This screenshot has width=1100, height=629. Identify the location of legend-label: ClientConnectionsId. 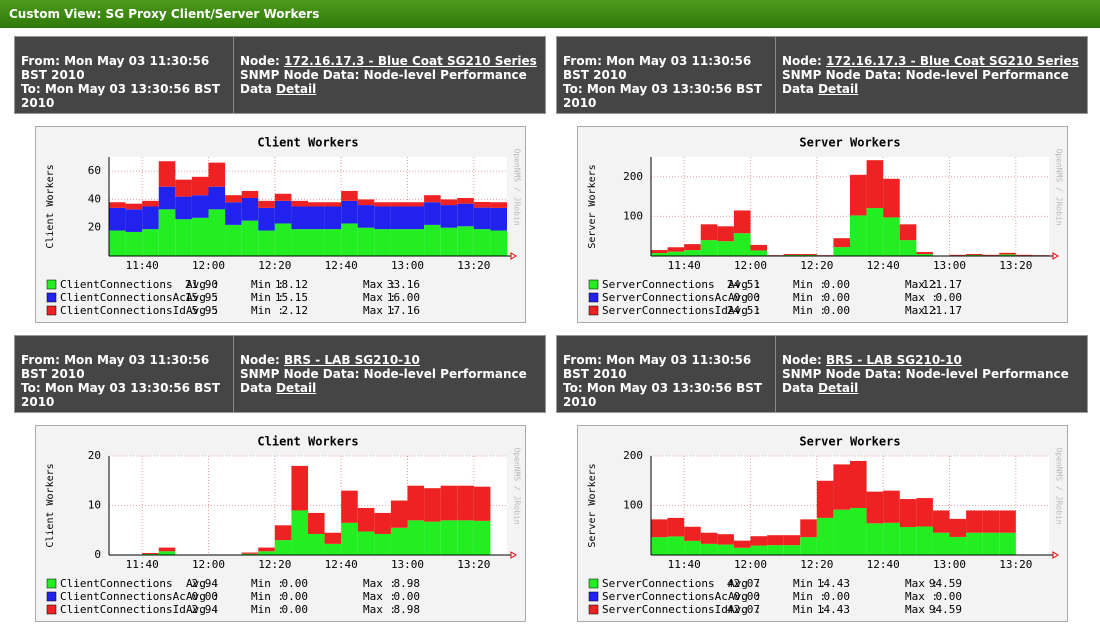
(123, 609).